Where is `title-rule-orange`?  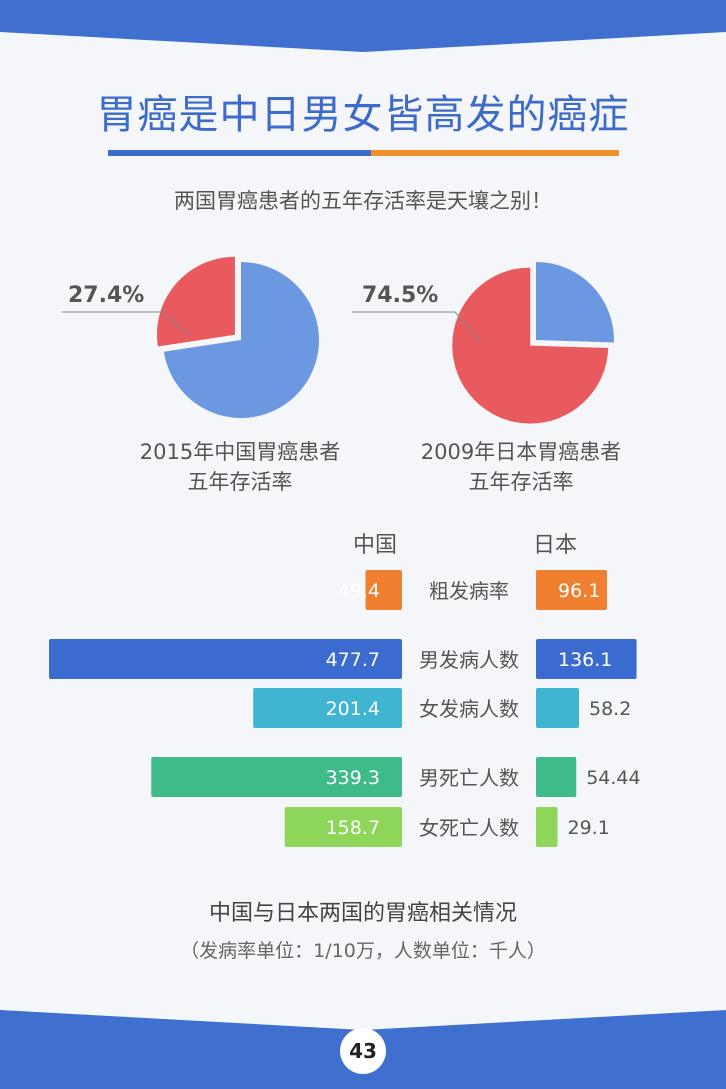
title-rule-orange is located at coordinates (495, 153).